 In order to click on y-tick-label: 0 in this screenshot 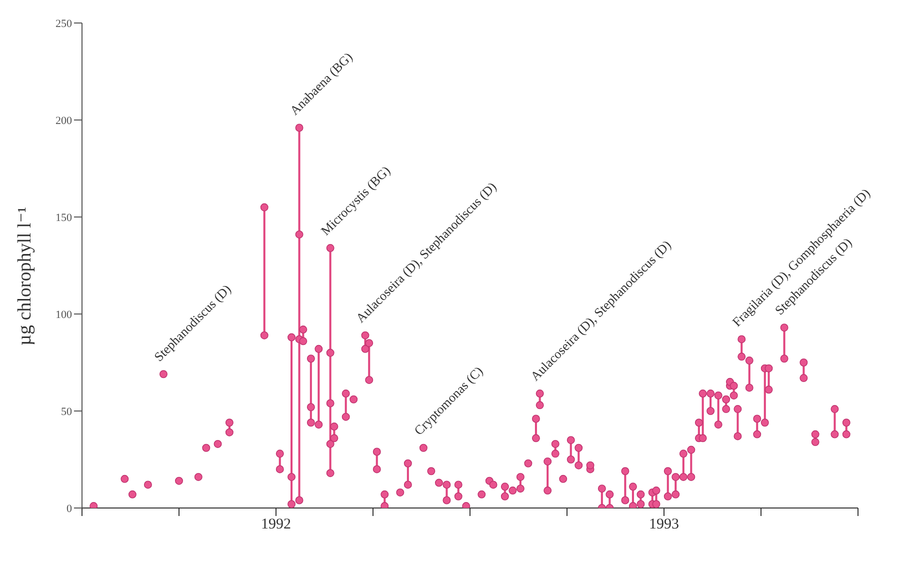, I will do `click(69, 508)`.